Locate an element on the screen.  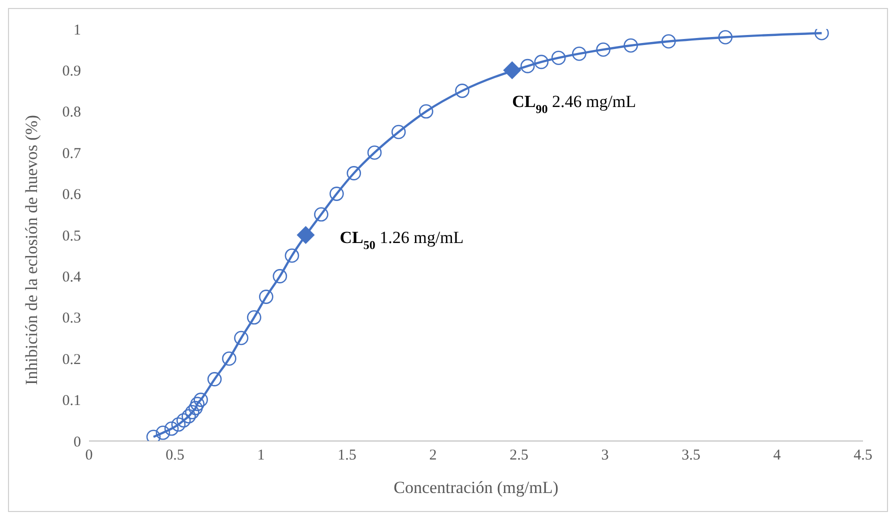
x-tick-label: 1.5 is located at coordinates (347, 456).